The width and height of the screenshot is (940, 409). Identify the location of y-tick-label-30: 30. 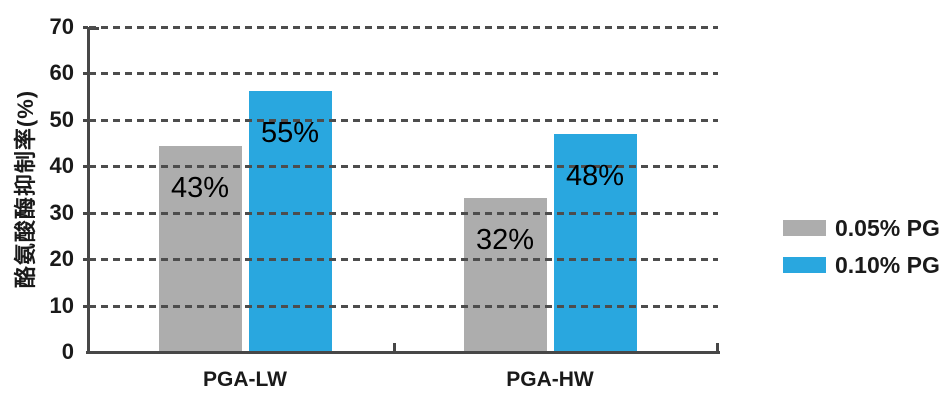
(61, 212).